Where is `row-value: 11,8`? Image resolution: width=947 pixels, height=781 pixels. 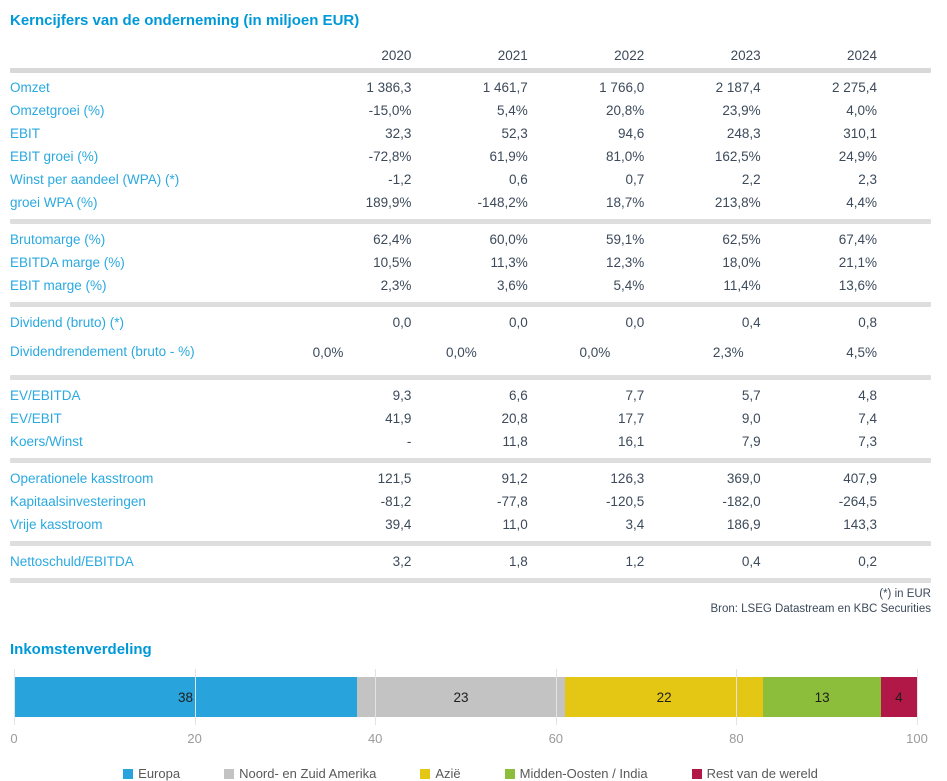 row-value: 11,8 is located at coordinates (515, 441).